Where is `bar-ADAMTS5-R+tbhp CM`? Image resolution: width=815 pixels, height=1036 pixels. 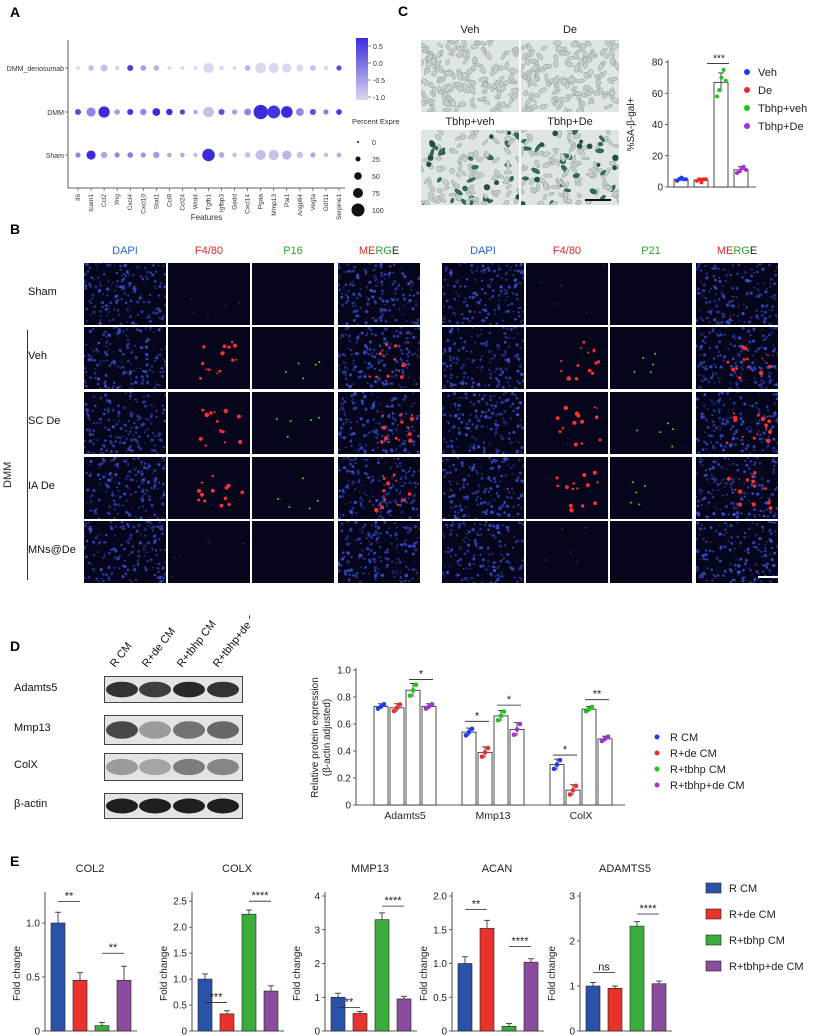
bar-ADAMTS5-R+tbhp CM is located at coordinates (637, 978).